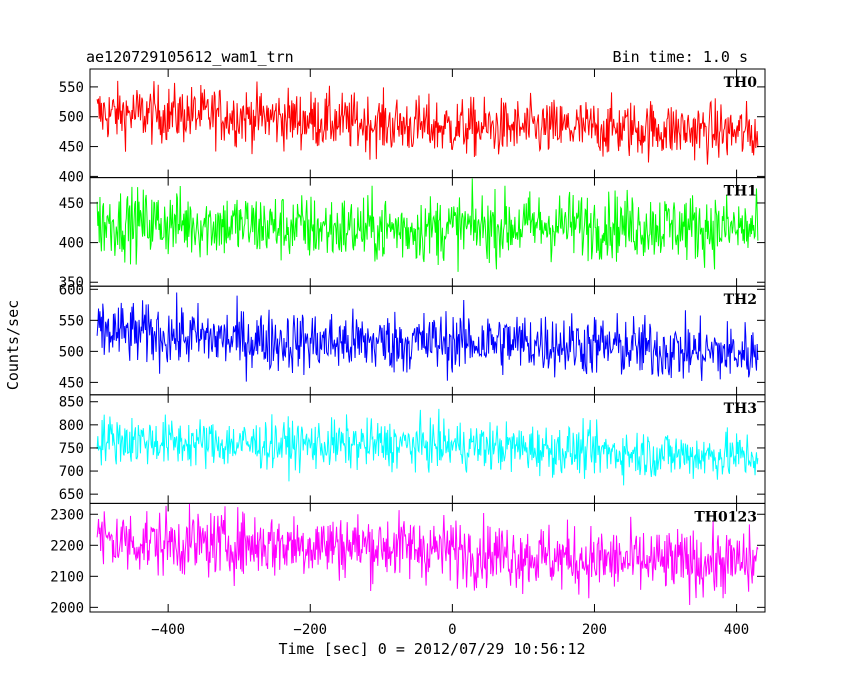 This screenshot has height=680, width=850. Describe the element at coordinates (427, 337) in the screenshot. I see `series-line-th2` at that location.